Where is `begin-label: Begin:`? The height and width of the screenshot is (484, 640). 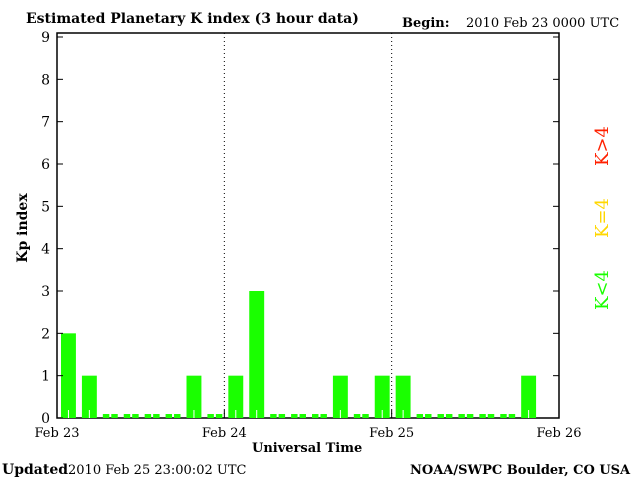 begin-label: Begin: is located at coordinates (426, 23).